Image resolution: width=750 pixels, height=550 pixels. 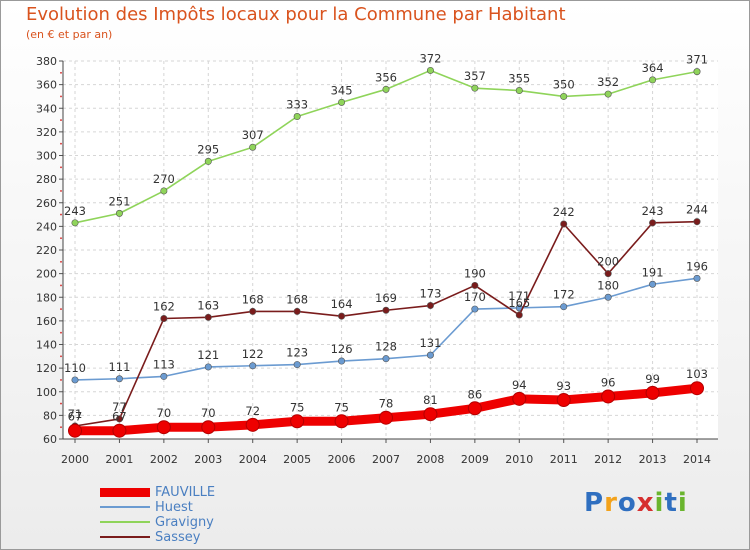 I want to click on chart-subtitle: (en € et par an), so click(x=69, y=34).